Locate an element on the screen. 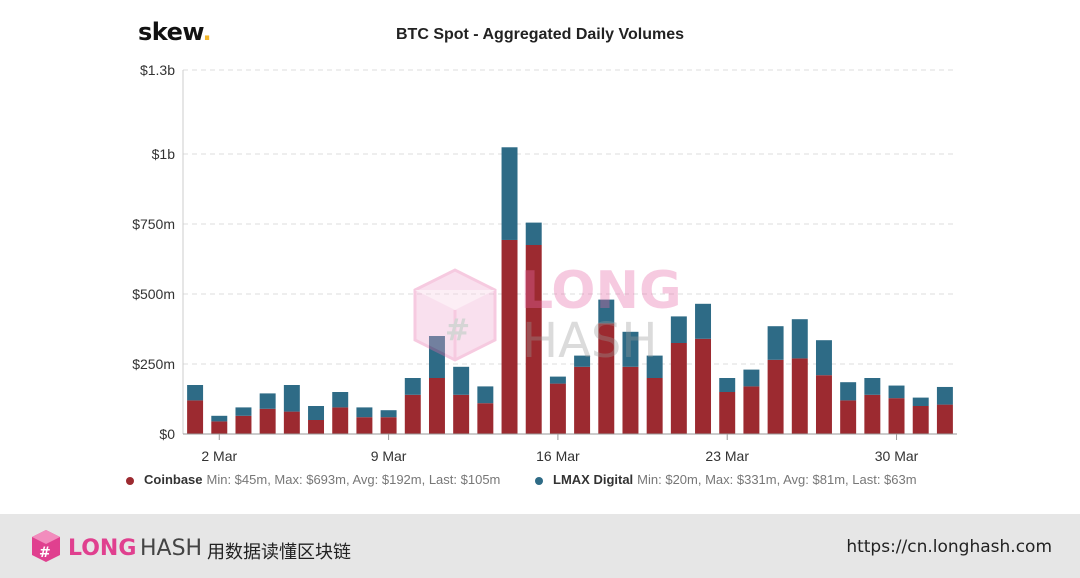  footer-logo-hash: HASH is located at coordinates (171, 548).